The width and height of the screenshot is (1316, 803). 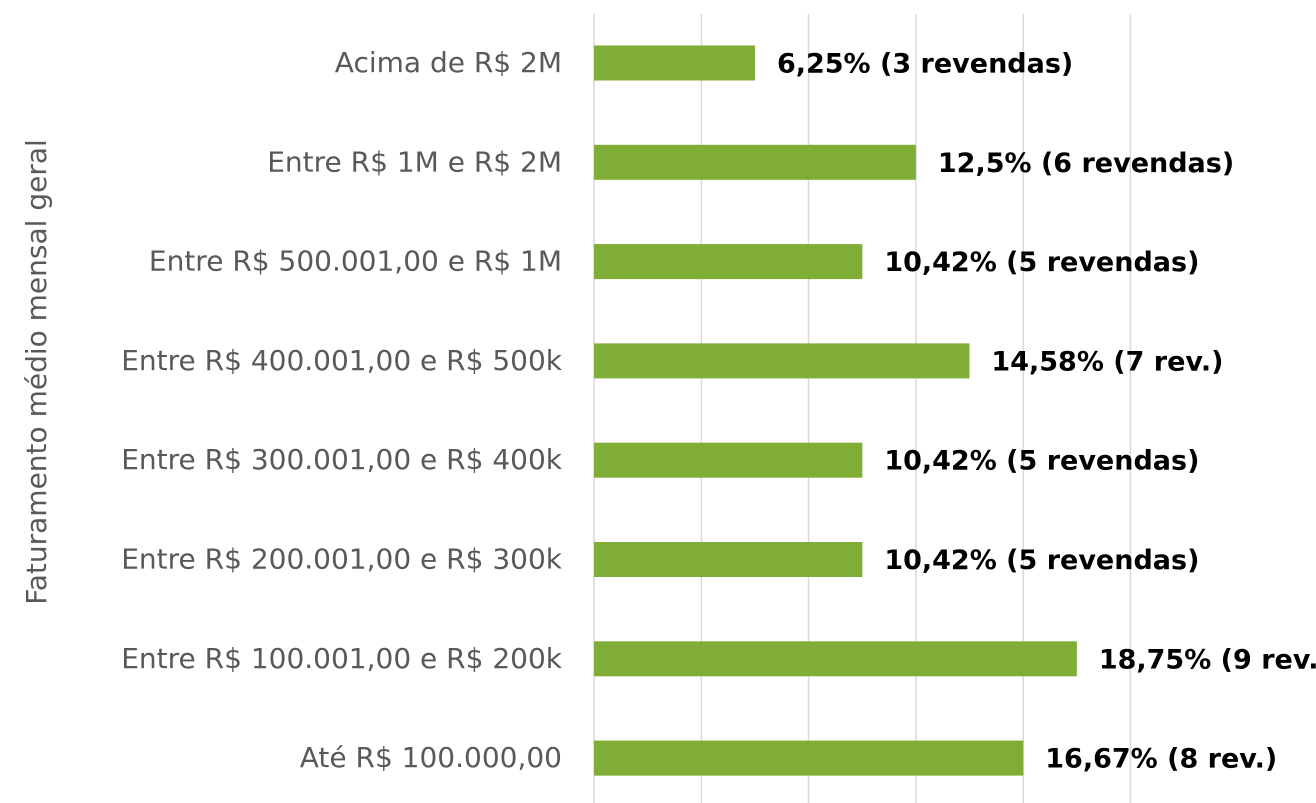 What do you see at coordinates (342, 559) in the screenshot?
I see `y-tick-label: Entre R$ 200.001,00 e R$ 300k` at bounding box center [342, 559].